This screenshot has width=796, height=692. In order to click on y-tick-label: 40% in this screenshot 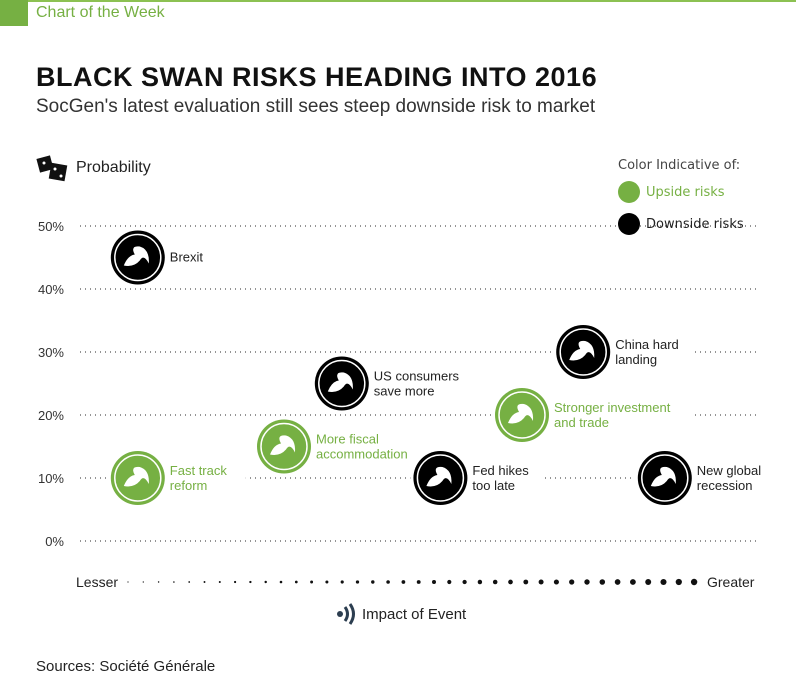, I will do `click(51, 289)`.